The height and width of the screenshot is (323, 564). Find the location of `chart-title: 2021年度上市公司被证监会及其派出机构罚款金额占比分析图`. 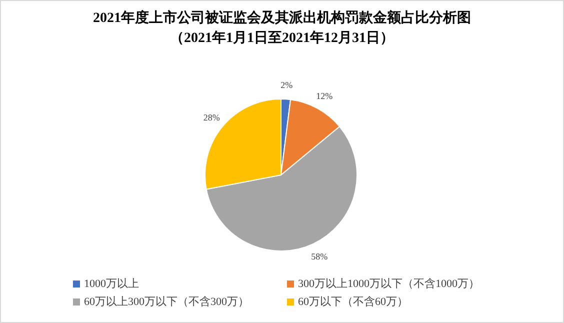

chart-title: 2021年度上市公司被证监会及其派出机构罚款金额占比分析图 is located at coordinates (282, 17).